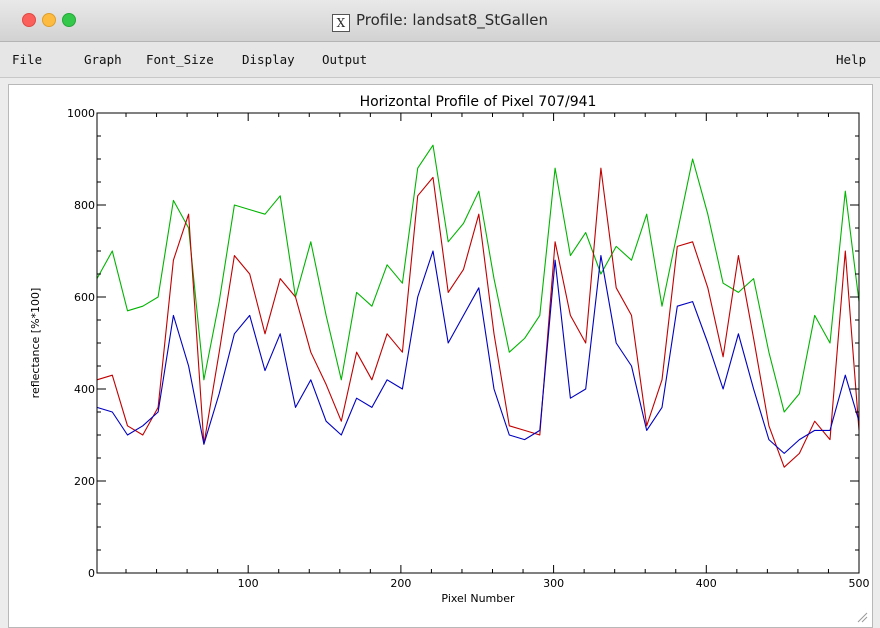  Describe the element at coordinates (706, 583) in the screenshot. I see `x-tick-label: 400` at that location.